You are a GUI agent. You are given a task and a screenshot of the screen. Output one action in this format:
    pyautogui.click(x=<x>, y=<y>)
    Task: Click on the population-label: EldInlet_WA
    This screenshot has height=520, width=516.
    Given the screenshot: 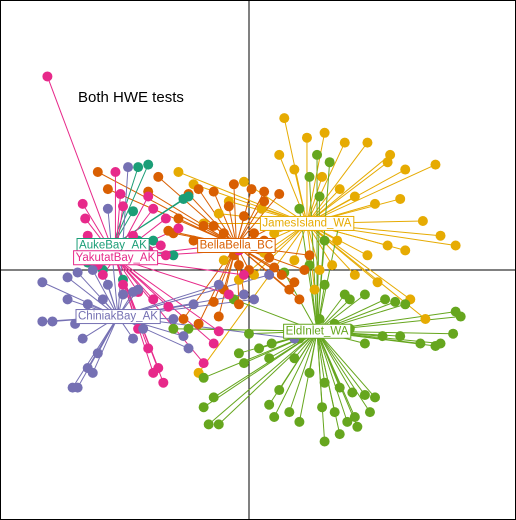 What is the action you would take?
    pyautogui.click(x=317, y=331)
    